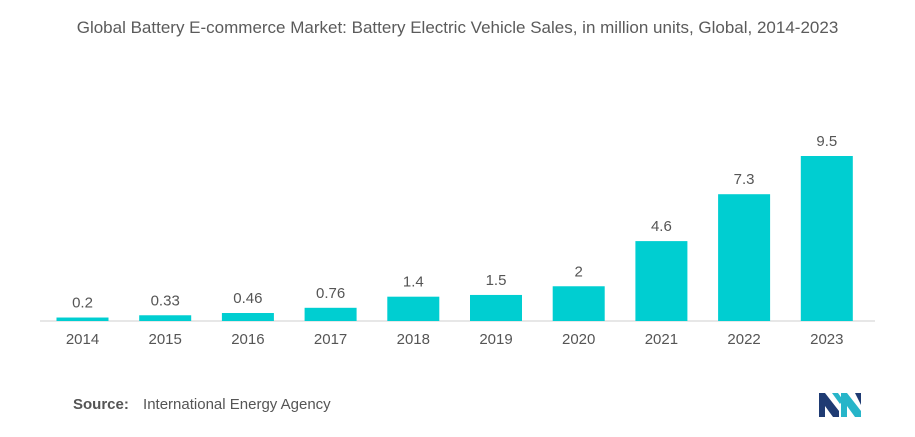  Describe the element at coordinates (579, 271) in the screenshot. I see `value-label-2020: 2` at that location.